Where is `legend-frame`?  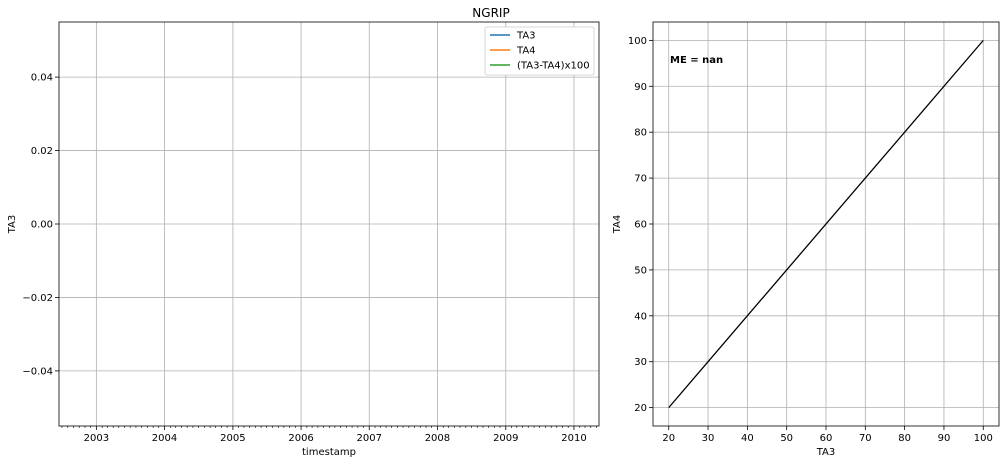 legend-frame is located at coordinates (539, 51).